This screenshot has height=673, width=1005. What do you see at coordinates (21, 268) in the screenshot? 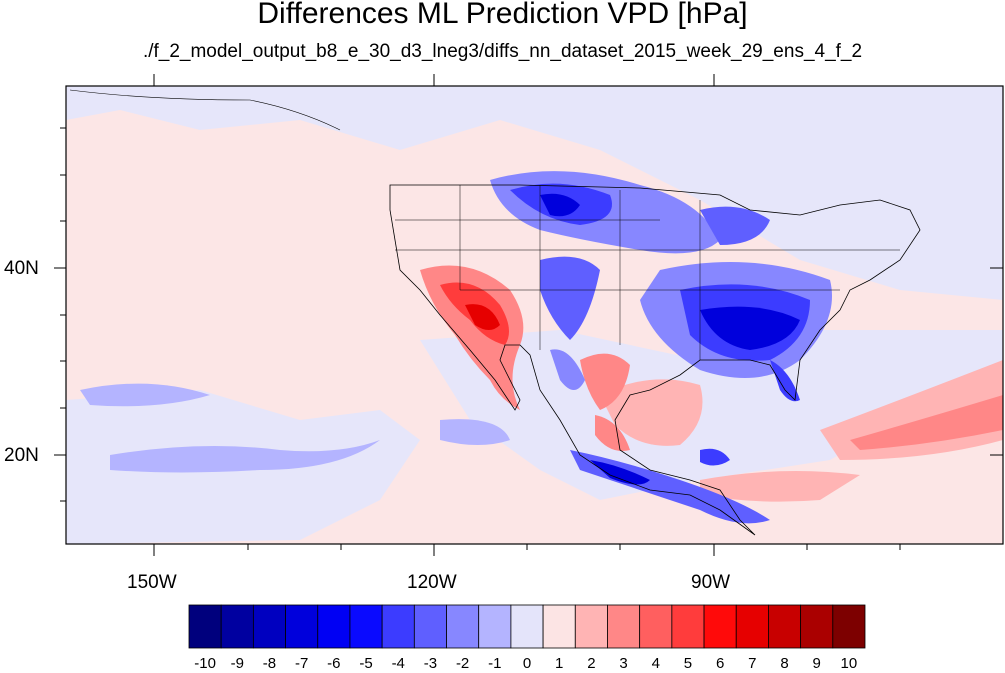
I see `lat-label-40n: 40N` at bounding box center [21, 268].